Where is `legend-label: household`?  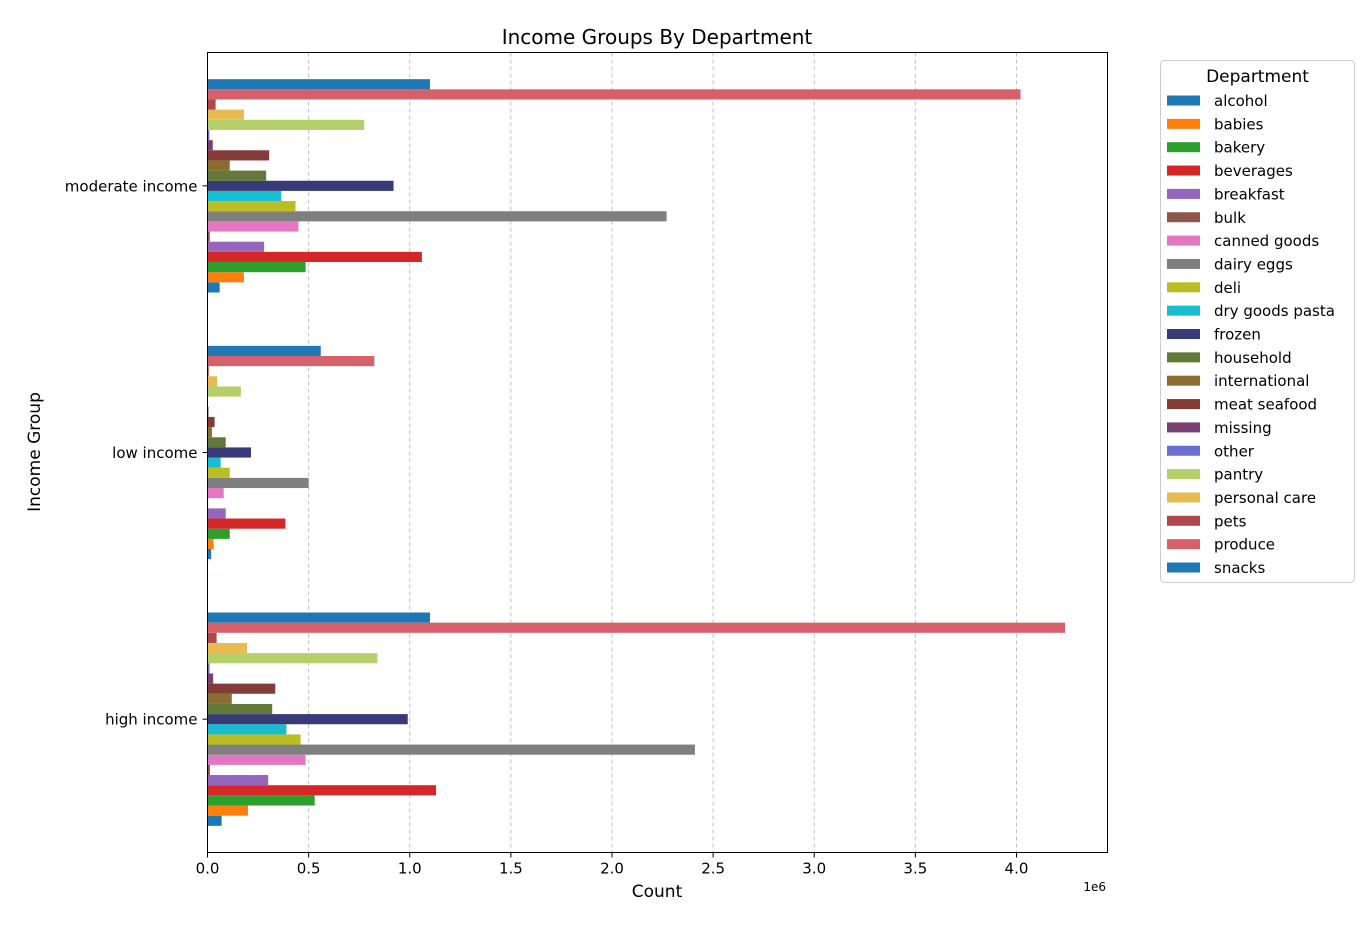
legend-label: household is located at coordinates (1253, 358).